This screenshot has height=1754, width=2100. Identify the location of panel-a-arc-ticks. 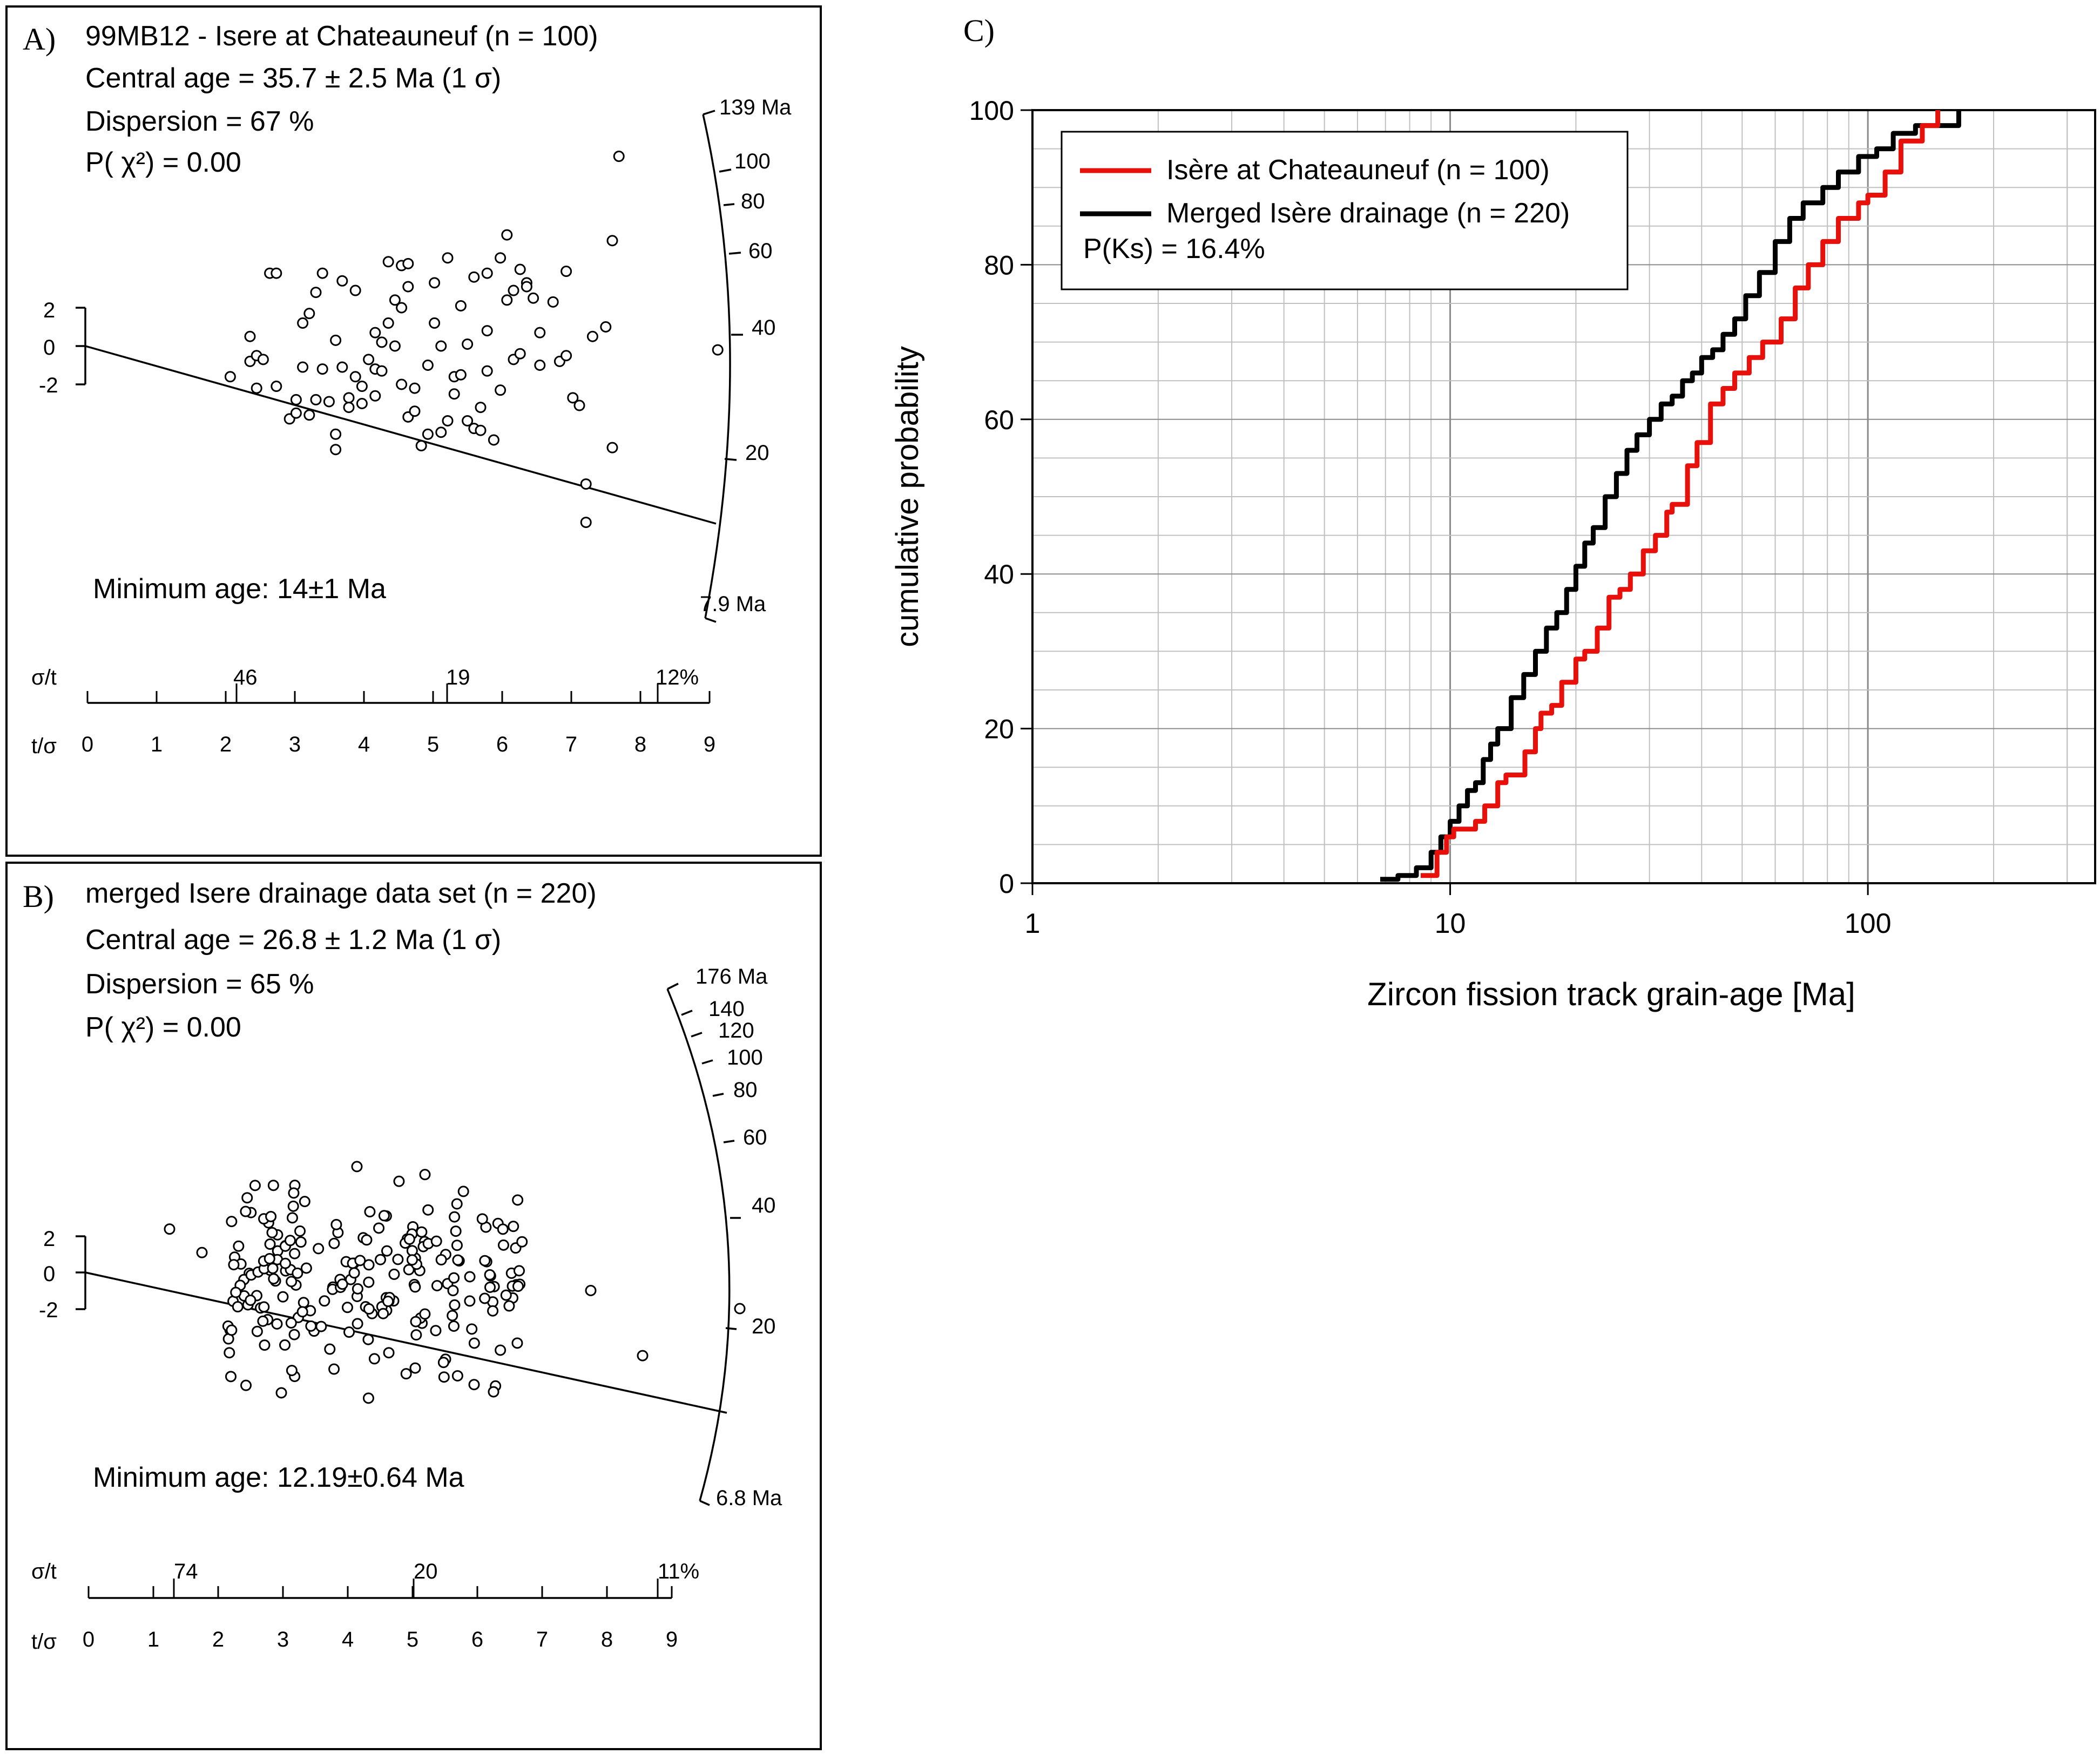
(723, 366).